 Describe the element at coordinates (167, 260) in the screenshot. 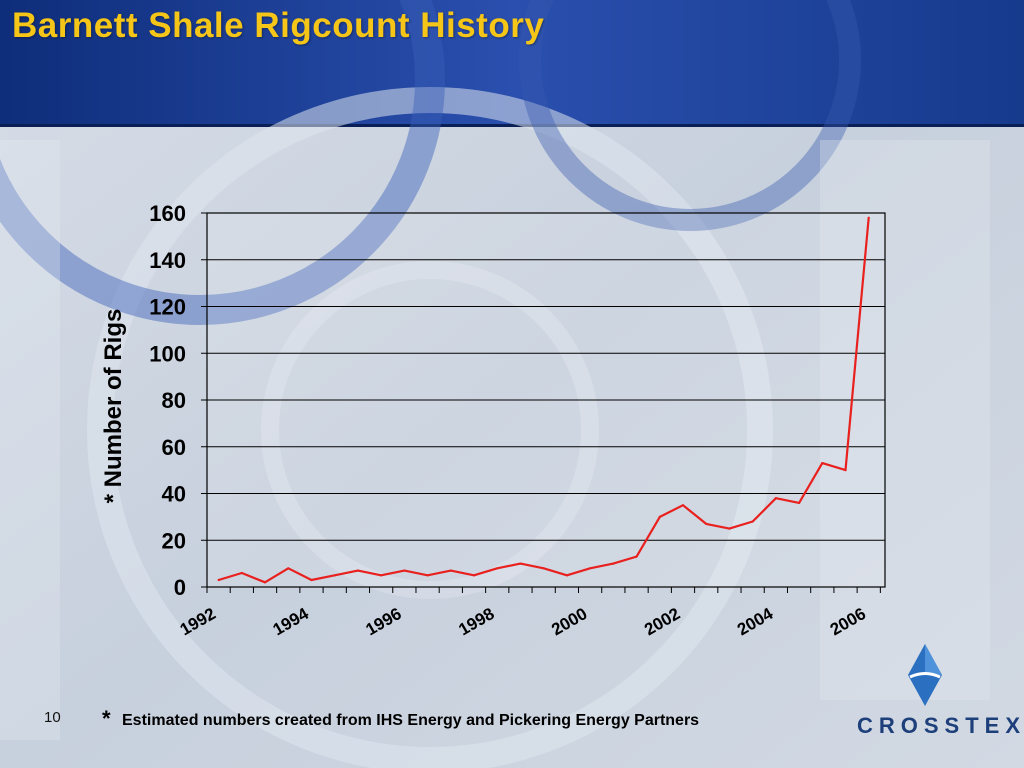

I see `y-tick-label: 140` at that location.